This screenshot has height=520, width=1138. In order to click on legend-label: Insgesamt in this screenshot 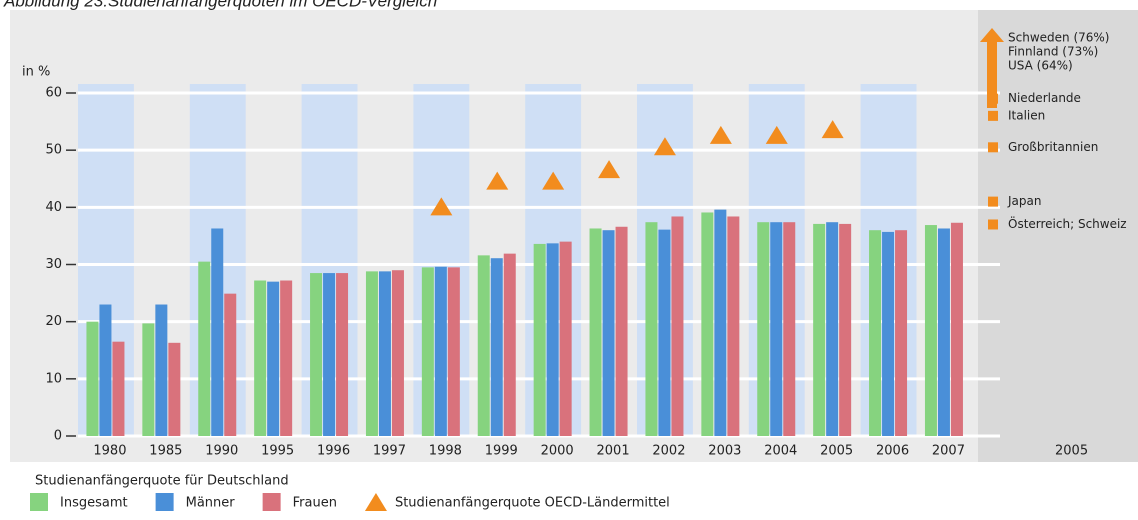, I will do `click(94, 503)`.